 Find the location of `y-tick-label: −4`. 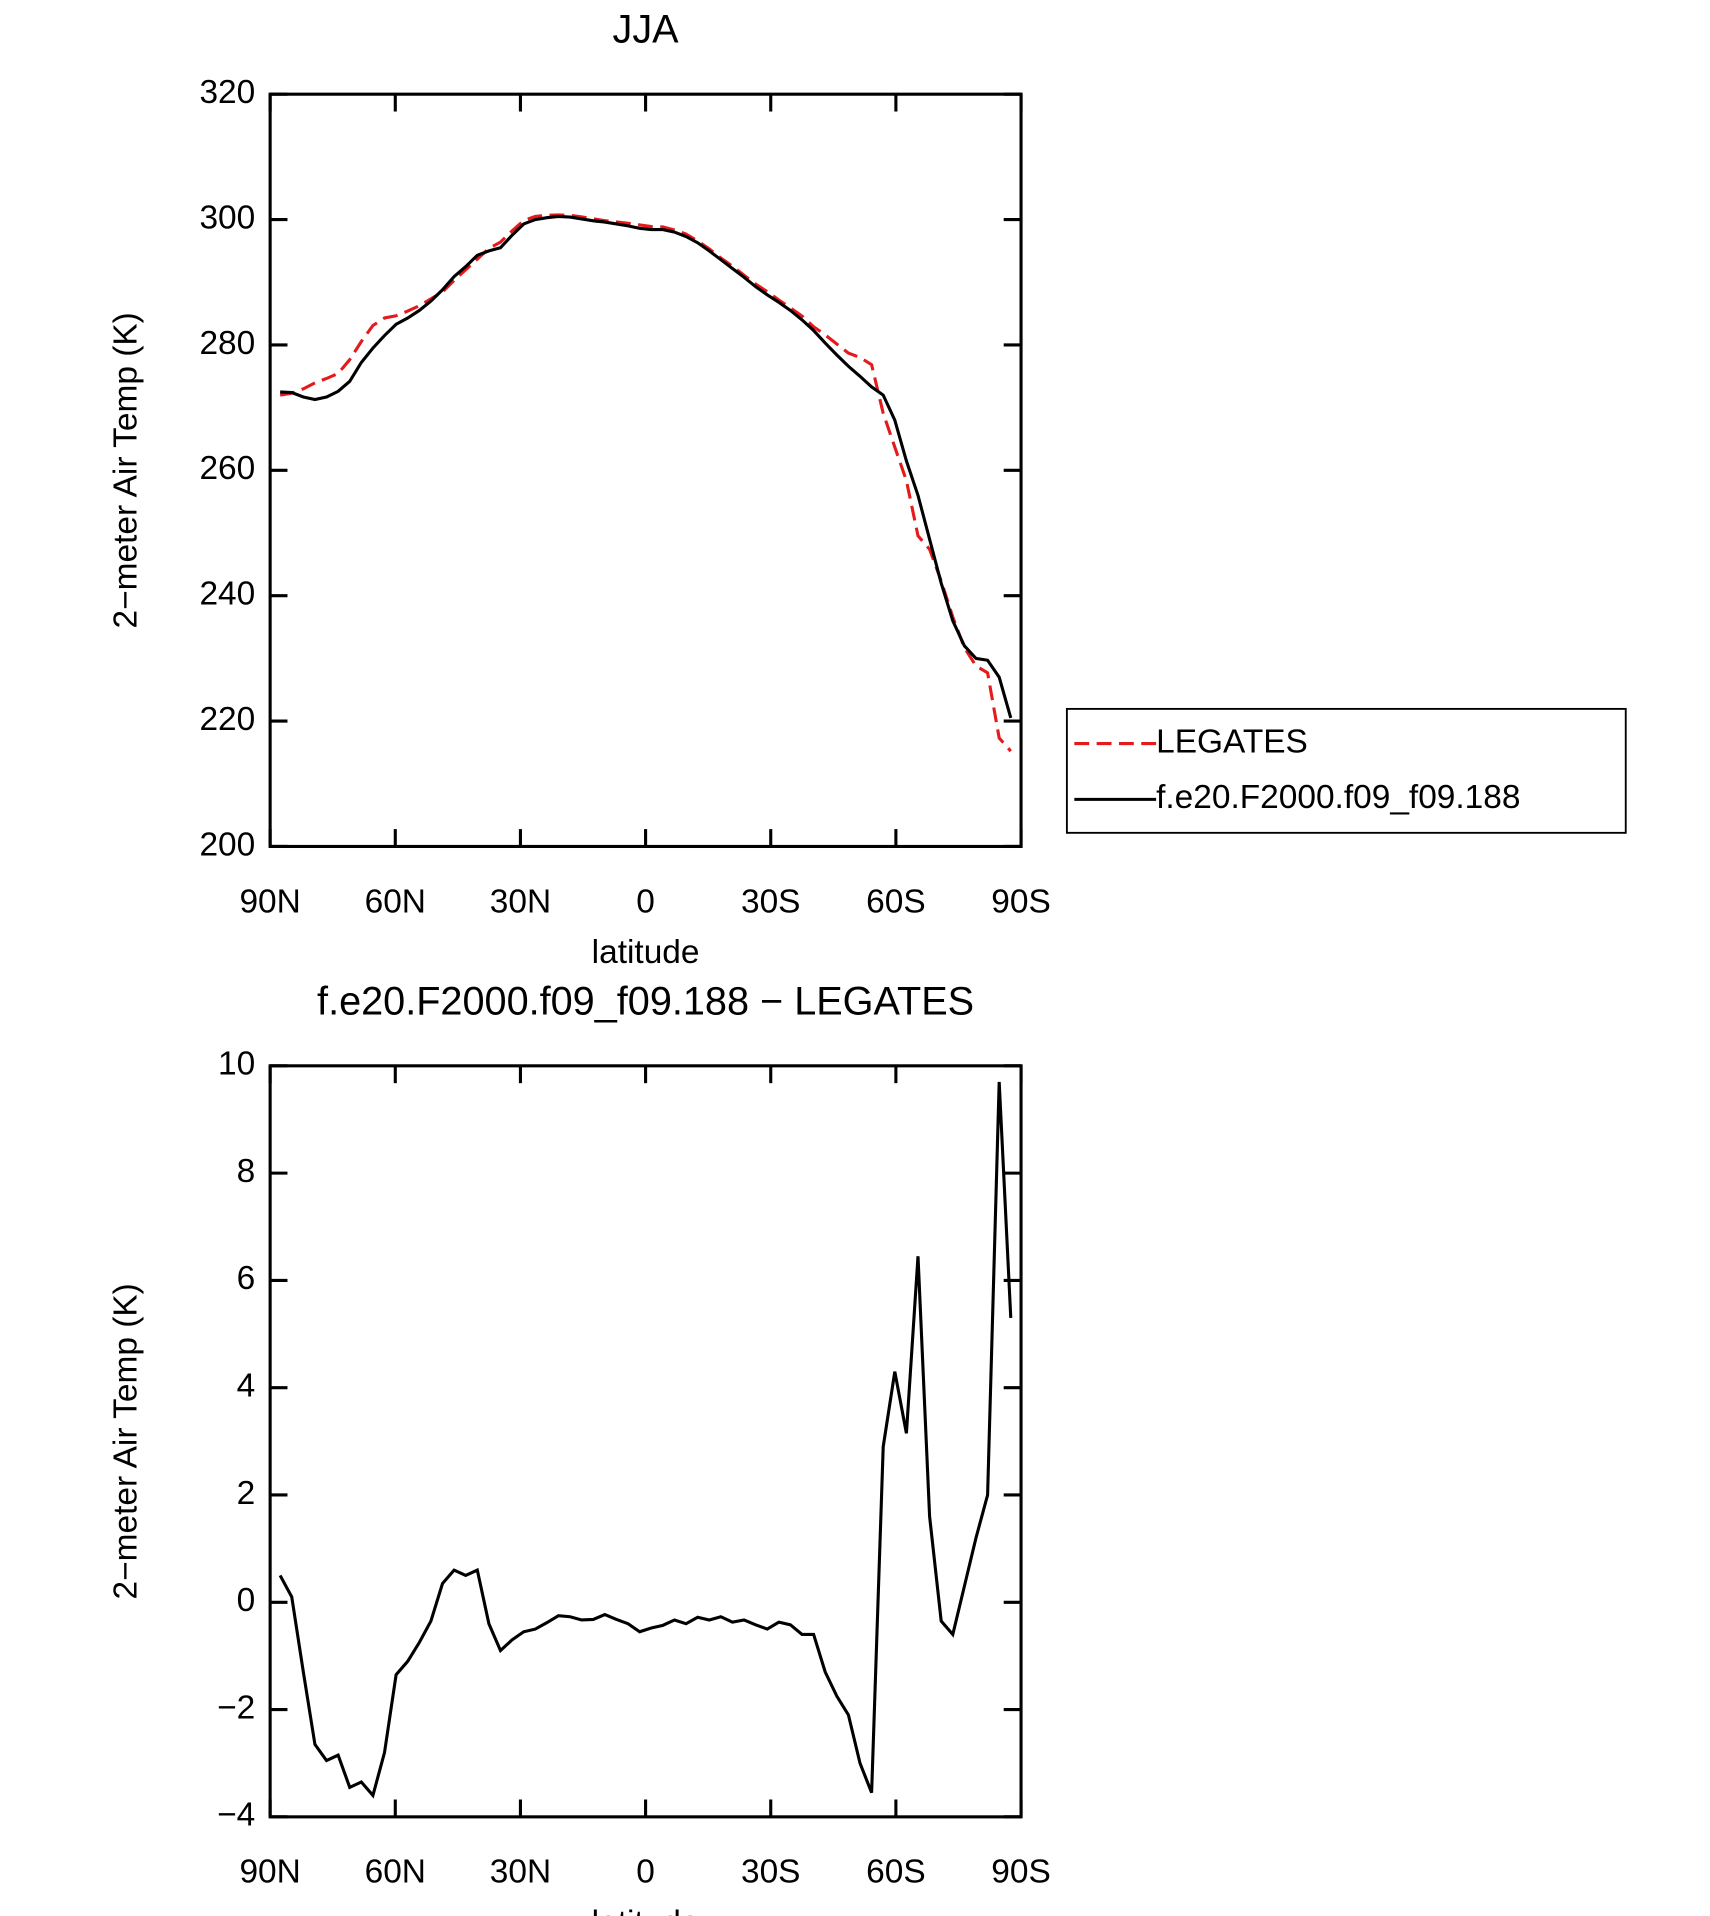

y-tick-label: −4 is located at coordinates (236, 1815).